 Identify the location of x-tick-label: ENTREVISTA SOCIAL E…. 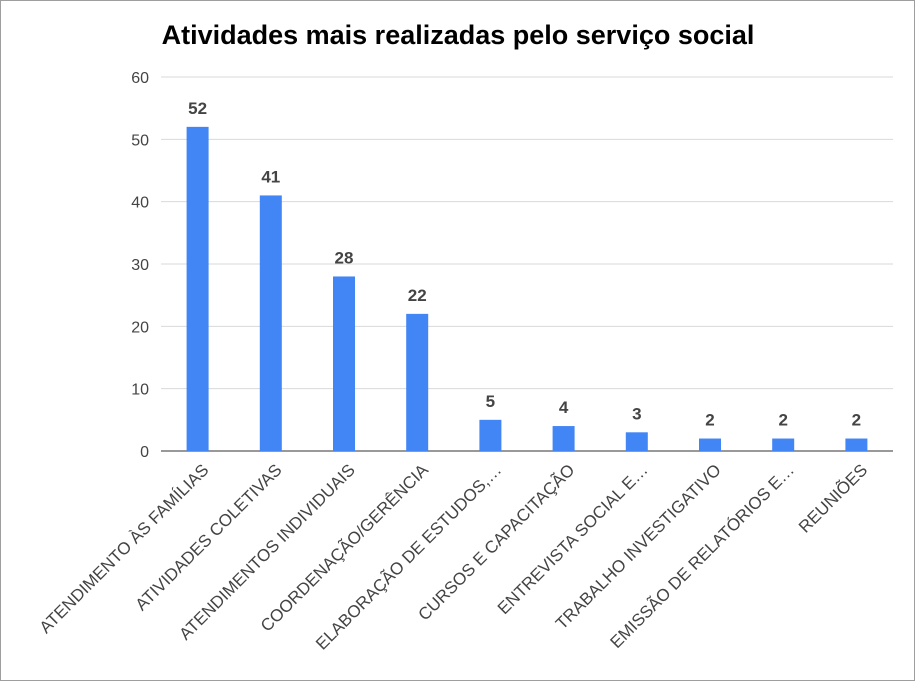
(573, 539).